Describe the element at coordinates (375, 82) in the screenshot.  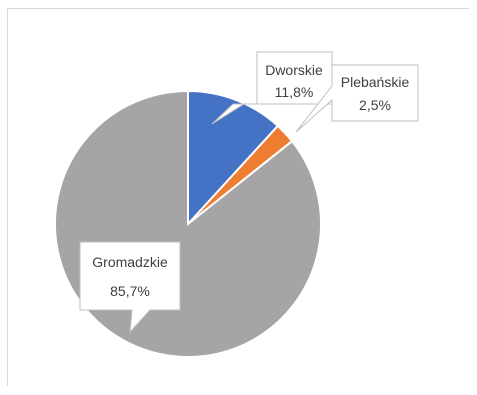
I see `callout-label-plebanskie: Plebańskie` at that location.